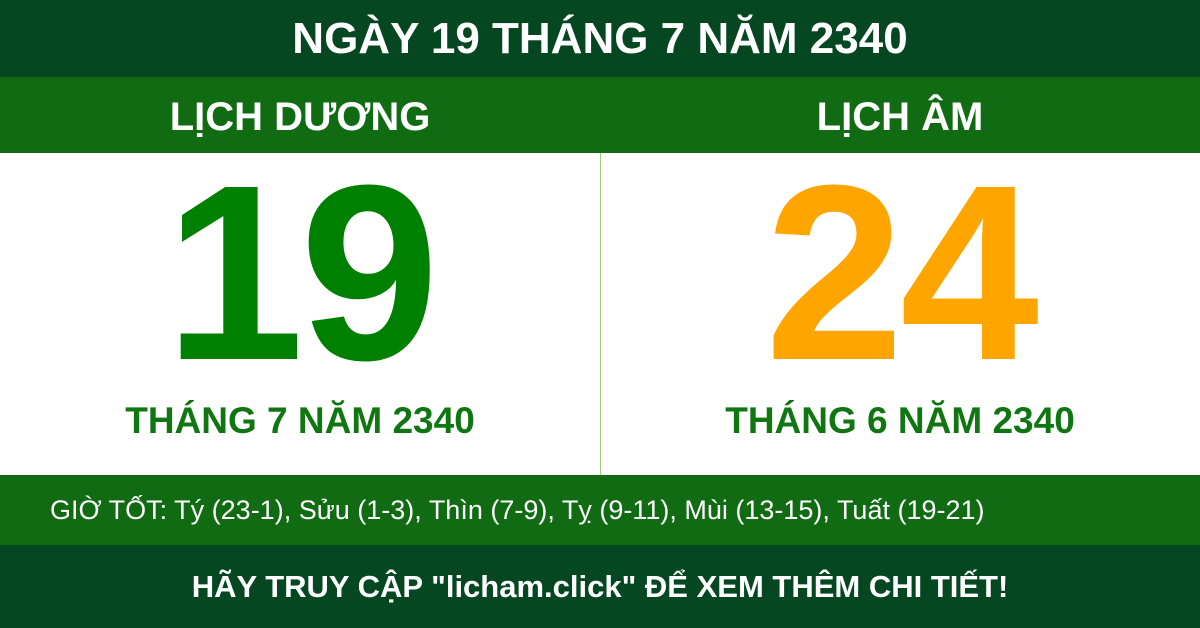 Image resolution: width=1200 pixels, height=628 pixels. I want to click on divider, so click(600, 314).